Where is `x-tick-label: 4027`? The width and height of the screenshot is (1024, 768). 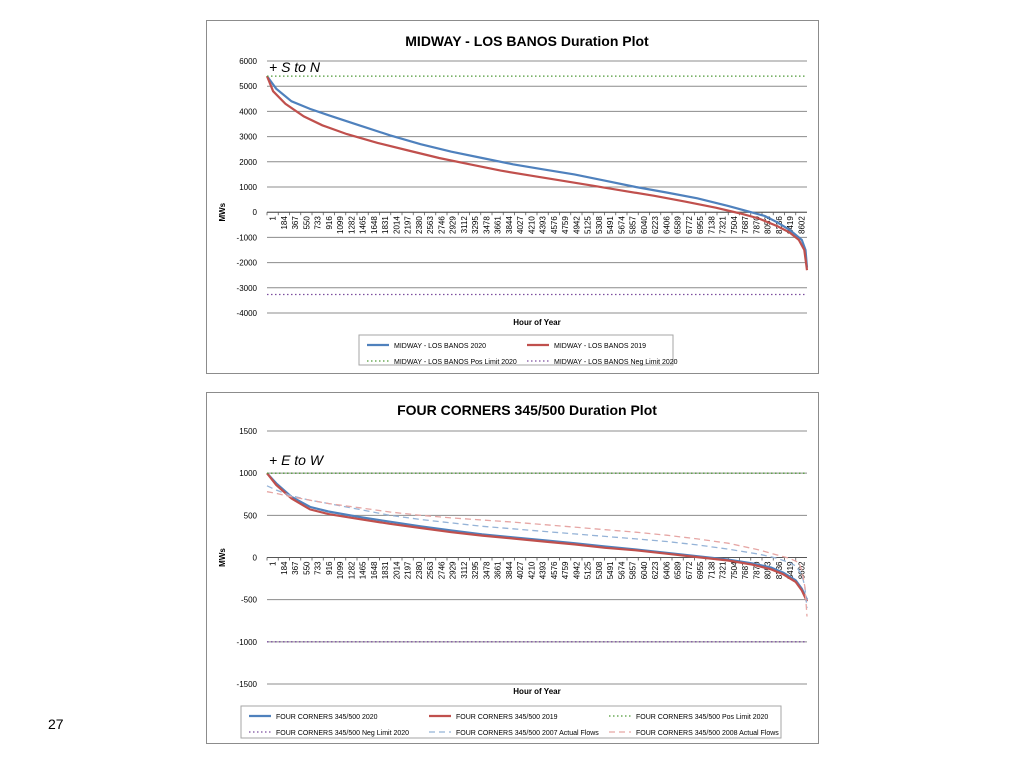
x-tick-label: 4027 is located at coordinates (520, 570).